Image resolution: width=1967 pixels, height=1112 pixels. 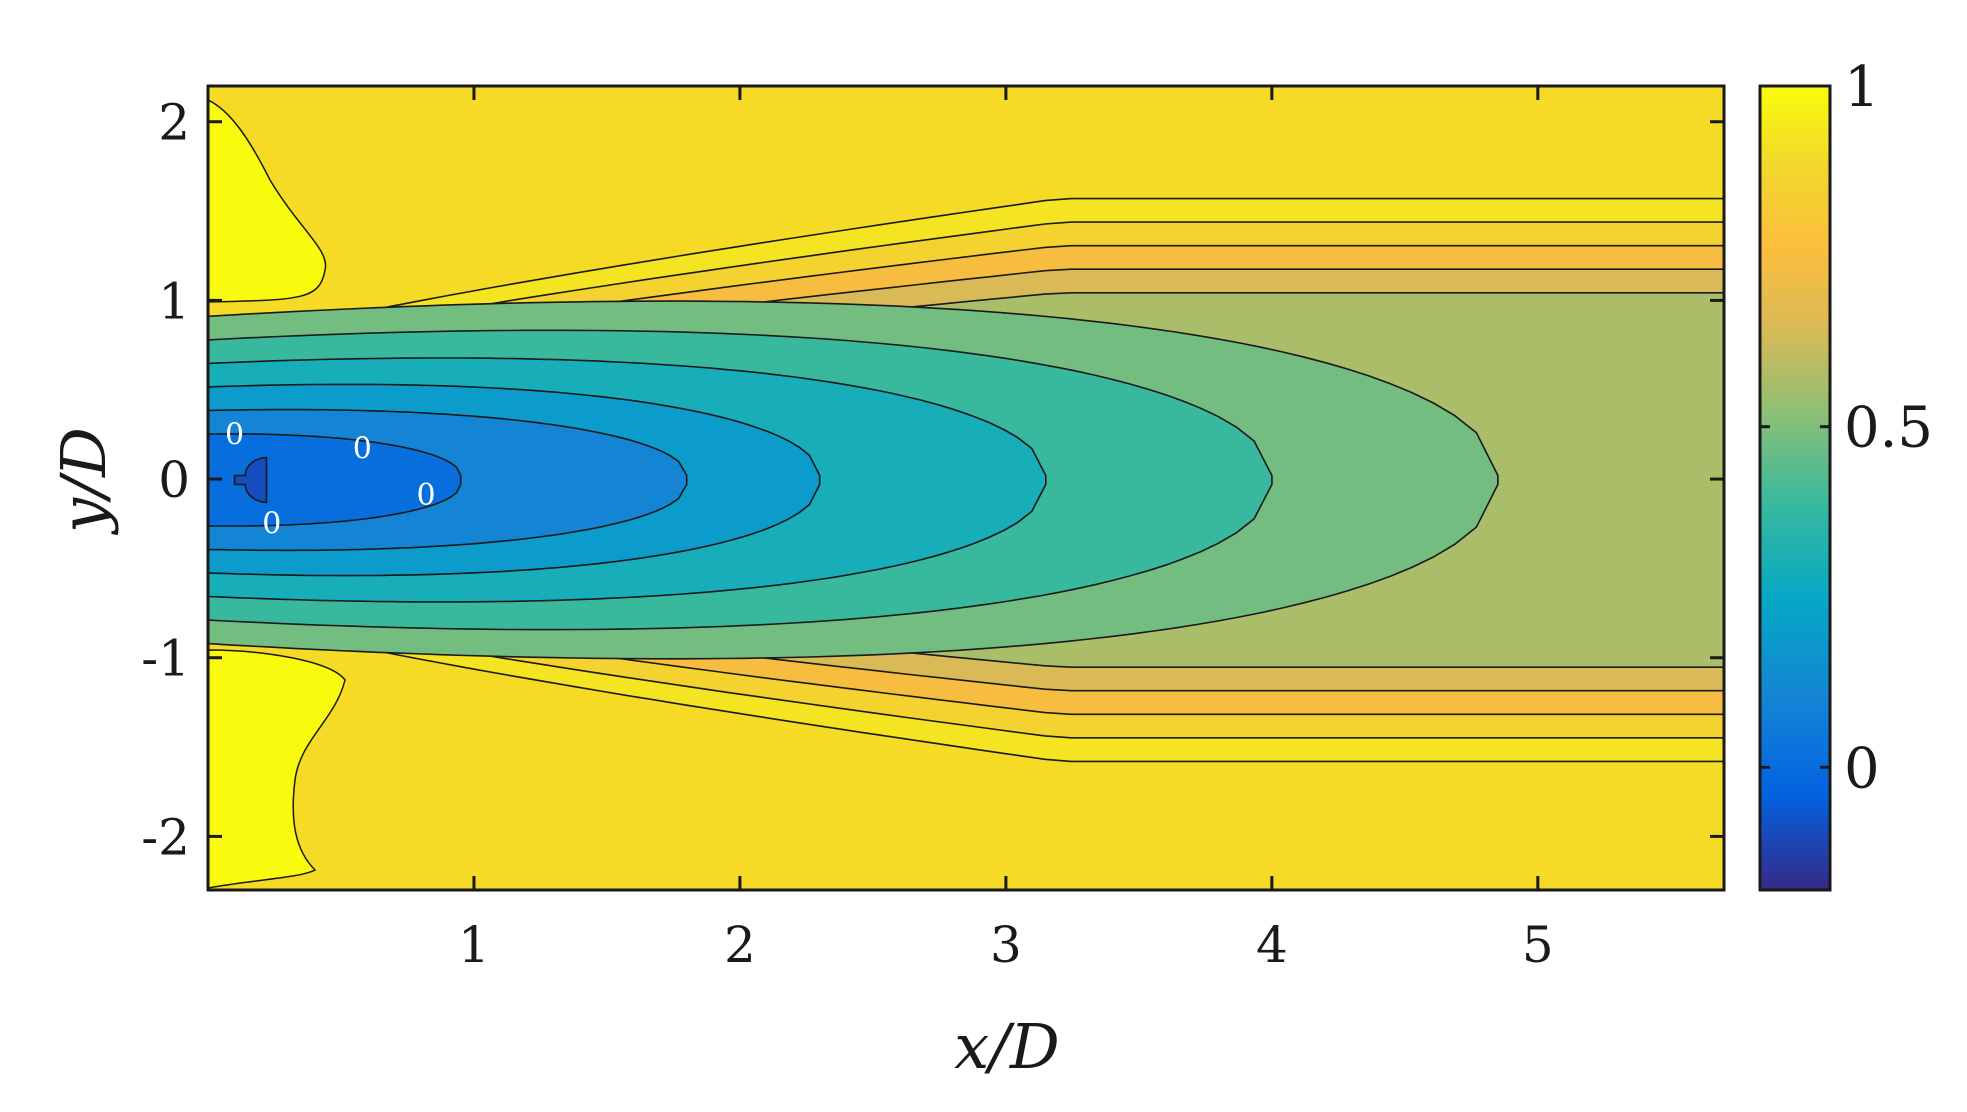 I want to click on x-tick-label: 4, so click(x=1272, y=945).